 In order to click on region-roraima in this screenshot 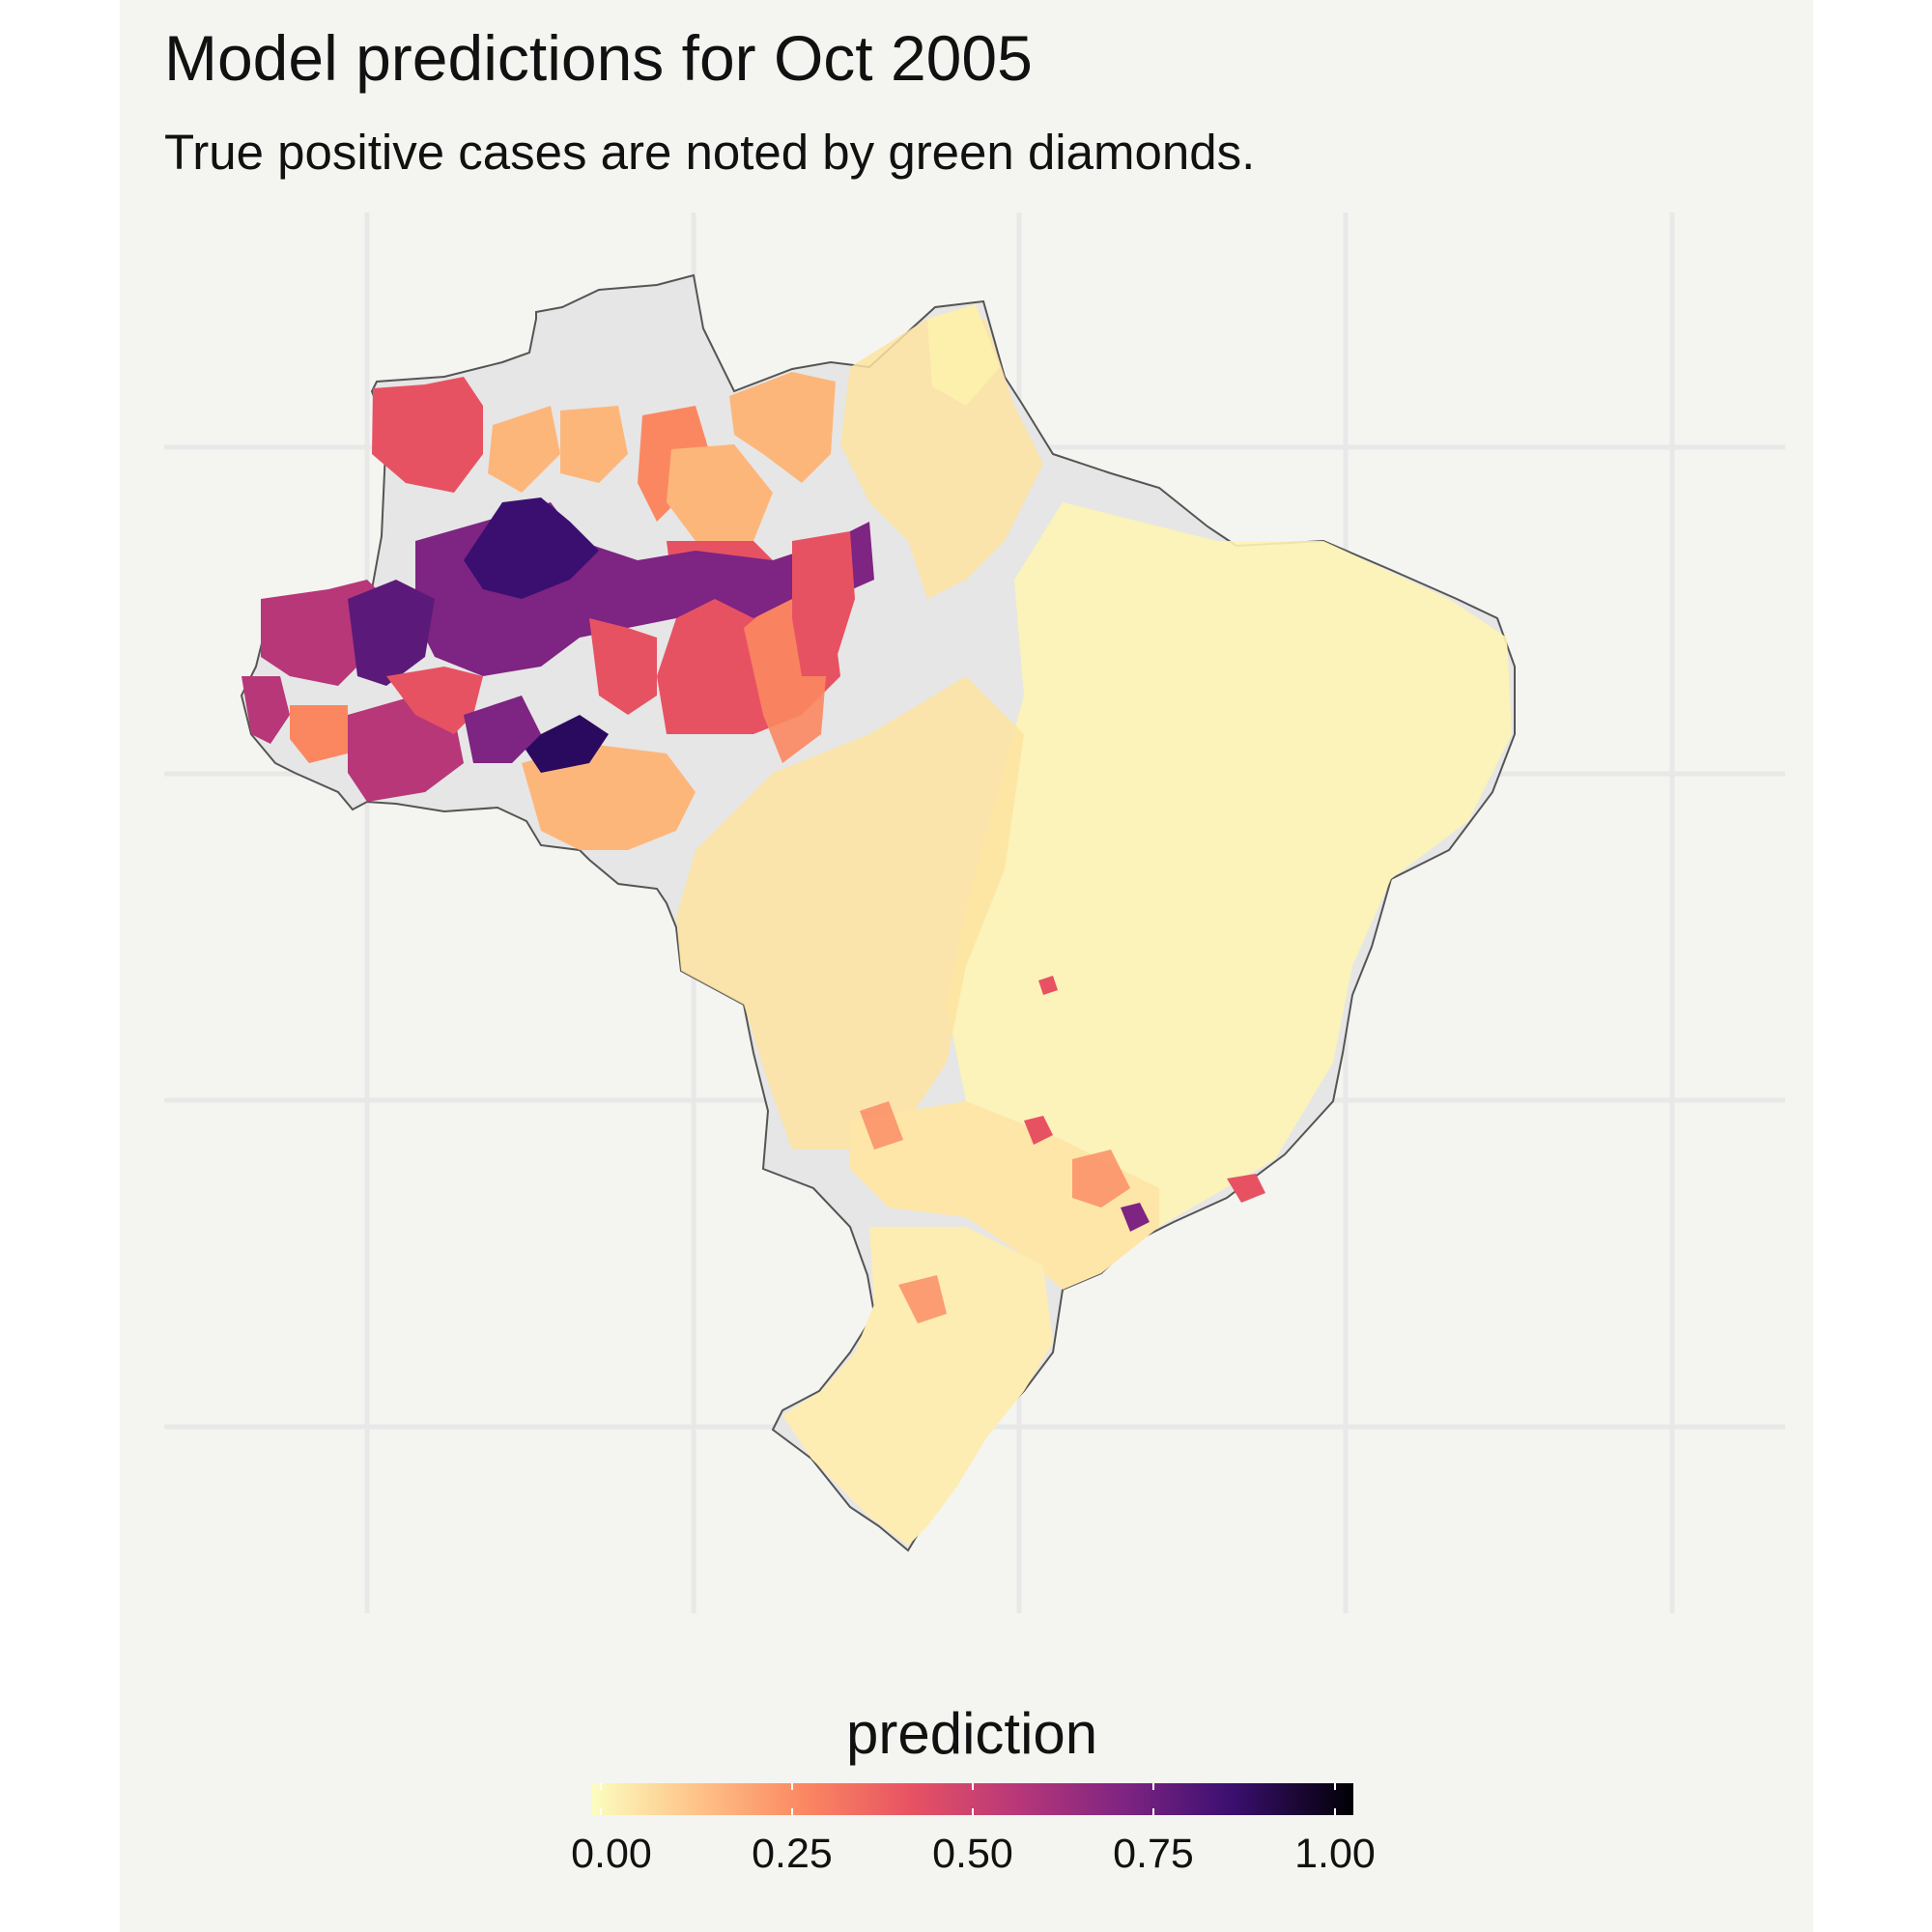, I will do `click(782, 427)`.